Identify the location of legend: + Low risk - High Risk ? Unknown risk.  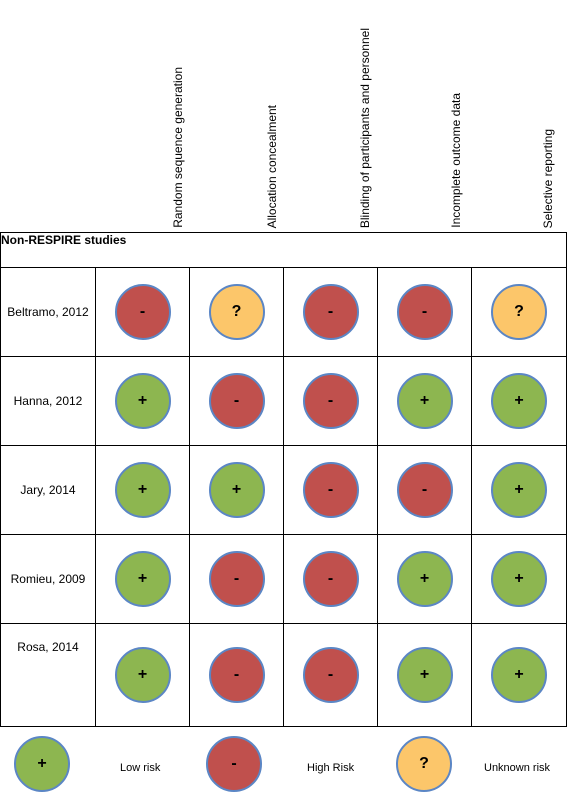
(283, 765).